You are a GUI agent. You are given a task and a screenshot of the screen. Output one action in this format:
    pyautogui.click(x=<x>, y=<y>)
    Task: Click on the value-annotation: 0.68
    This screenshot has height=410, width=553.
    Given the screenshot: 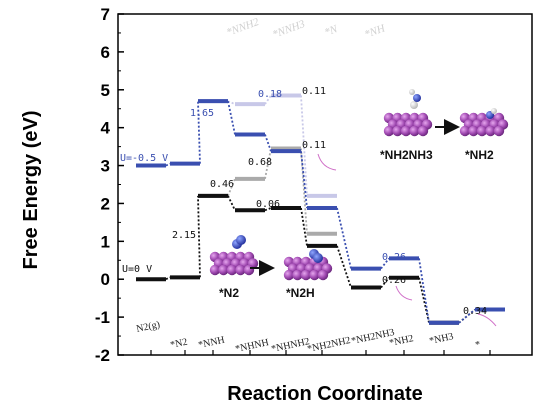 What is the action you would take?
    pyautogui.click(x=260, y=162)
    